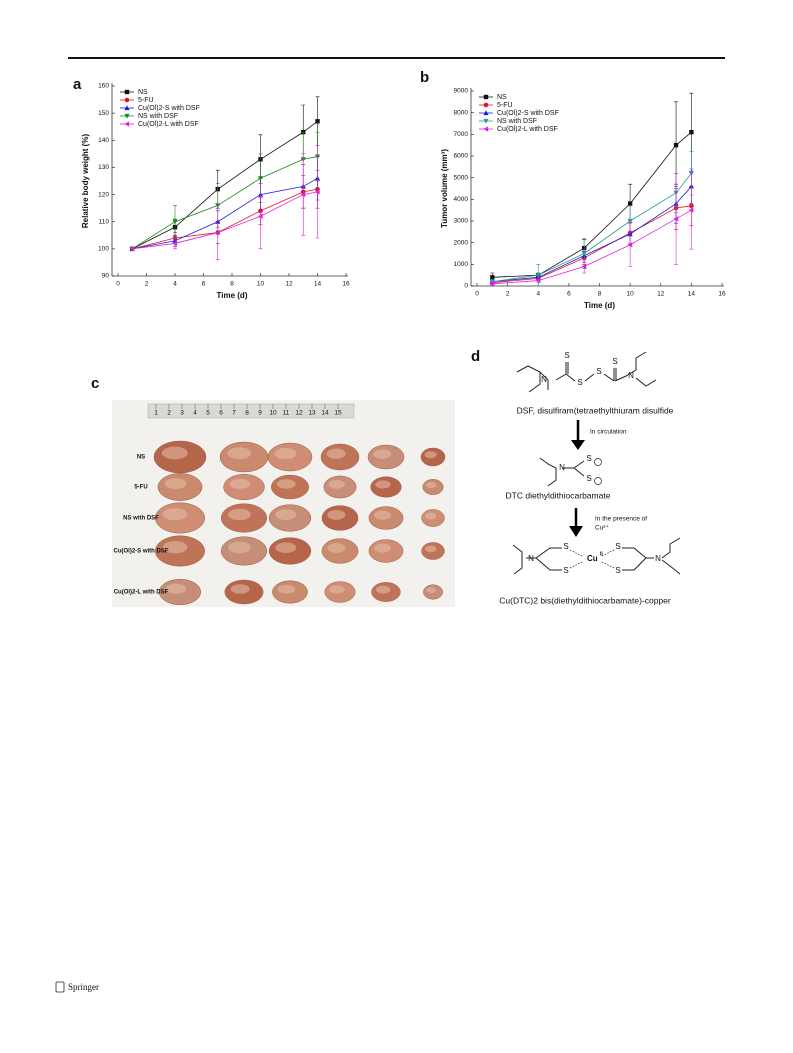 The image size is (793, 1053). What do you see at coordinates (461, 264) in the screenshot?
I see `y-tick-label: 1000` at bounding box center [461, 264].